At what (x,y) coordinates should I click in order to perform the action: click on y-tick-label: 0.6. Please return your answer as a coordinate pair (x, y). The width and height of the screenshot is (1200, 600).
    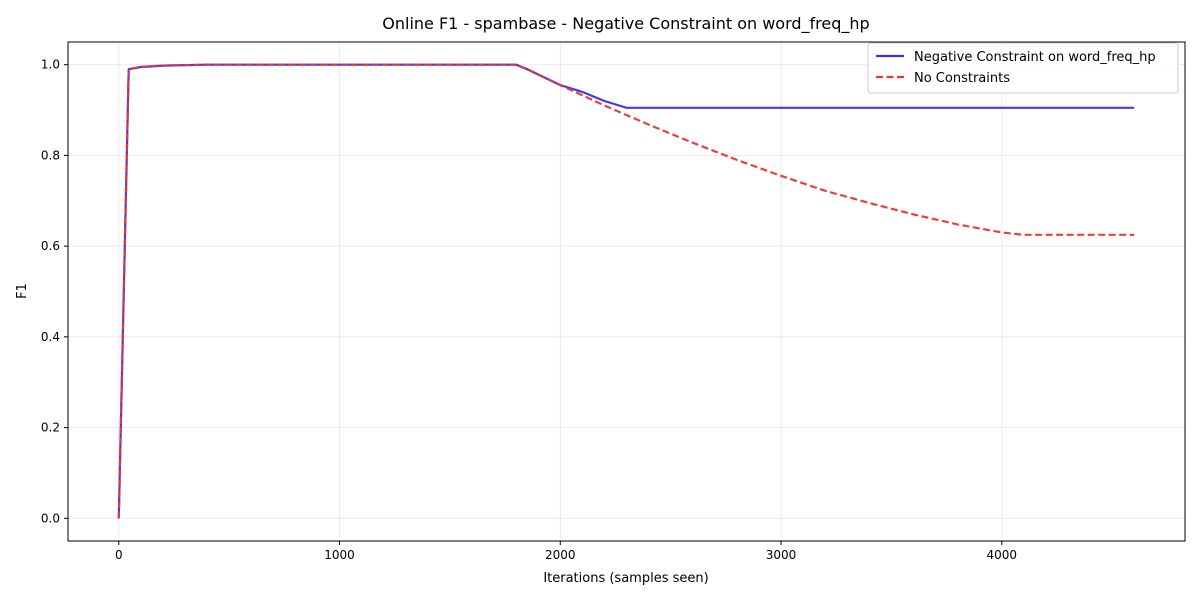
    Looking at the image, I should click on (50, 246).